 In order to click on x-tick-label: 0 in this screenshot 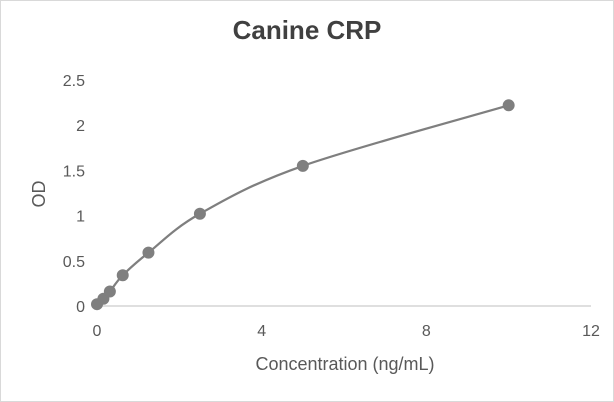, I will do `click(97, 331)`.